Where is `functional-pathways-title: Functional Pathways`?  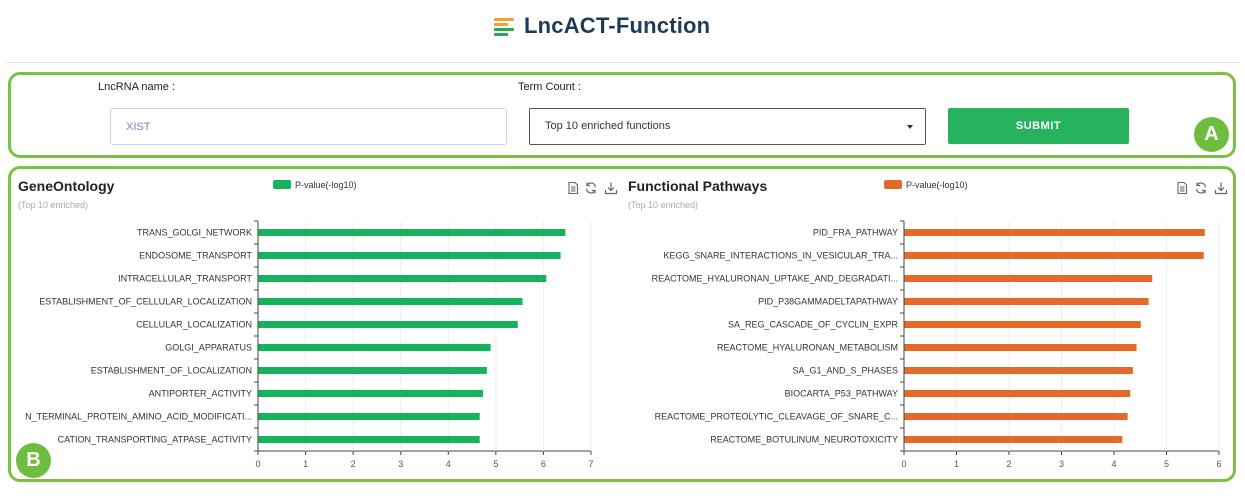
functional-pathways-title: Functional Pathways is located at coordinates (698, 186).